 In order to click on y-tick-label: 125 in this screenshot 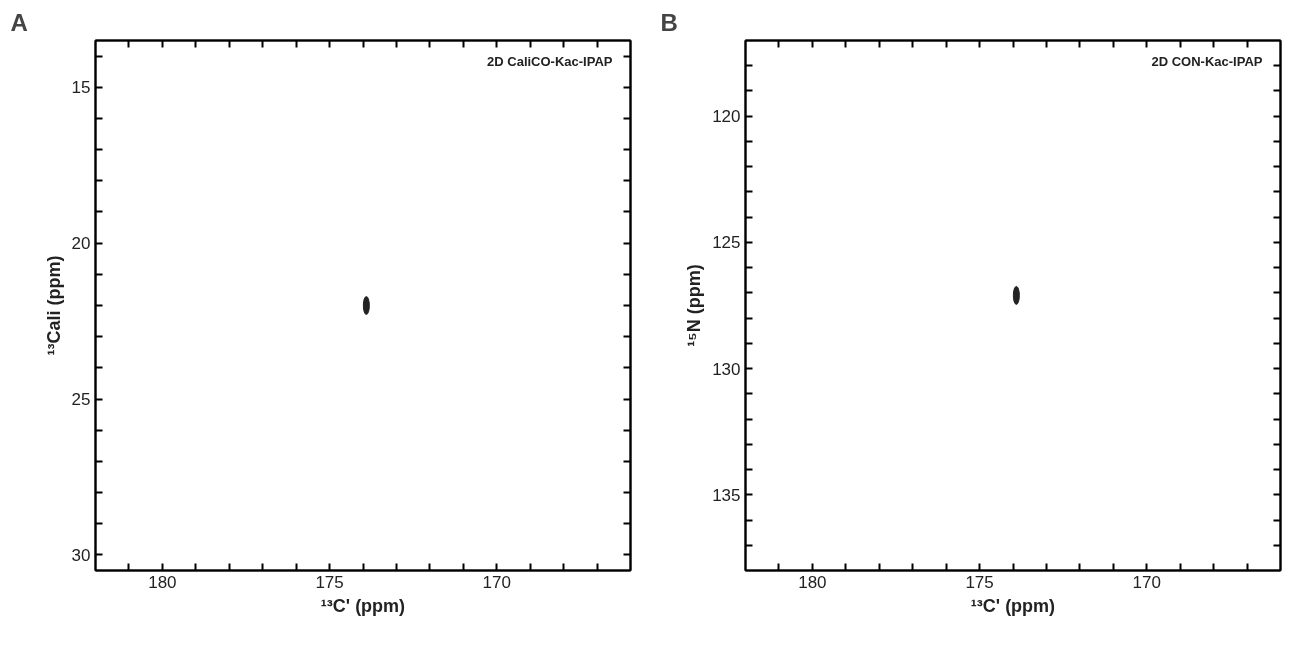, I will do `click(726, 243)`.